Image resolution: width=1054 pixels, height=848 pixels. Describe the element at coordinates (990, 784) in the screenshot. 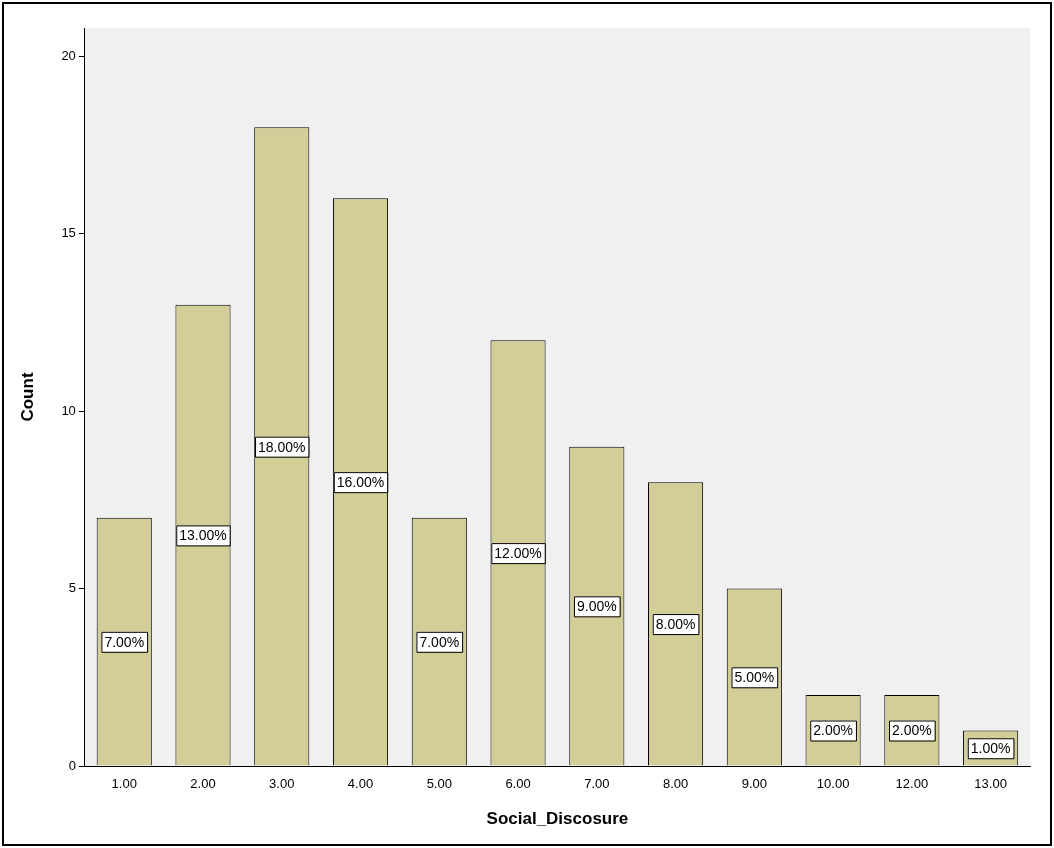

I see `x-tick-label: 13.00` at that location.